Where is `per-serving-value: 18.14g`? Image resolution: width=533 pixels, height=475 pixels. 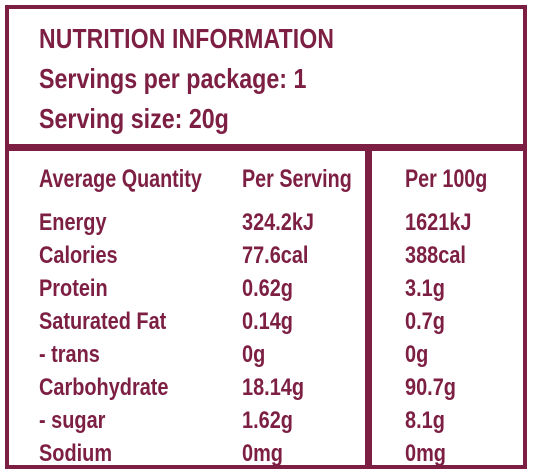
per-serving-value: 18.14g is located at coordinates (273, 387).